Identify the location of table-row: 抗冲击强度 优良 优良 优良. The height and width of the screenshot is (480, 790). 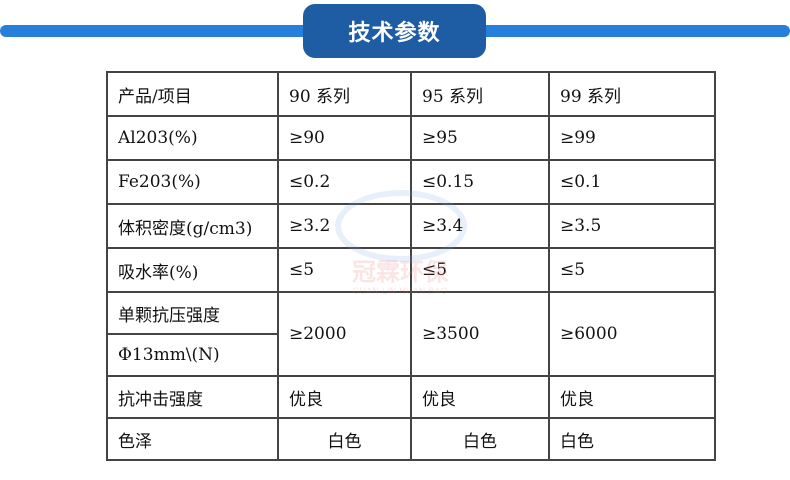
(411, 397).